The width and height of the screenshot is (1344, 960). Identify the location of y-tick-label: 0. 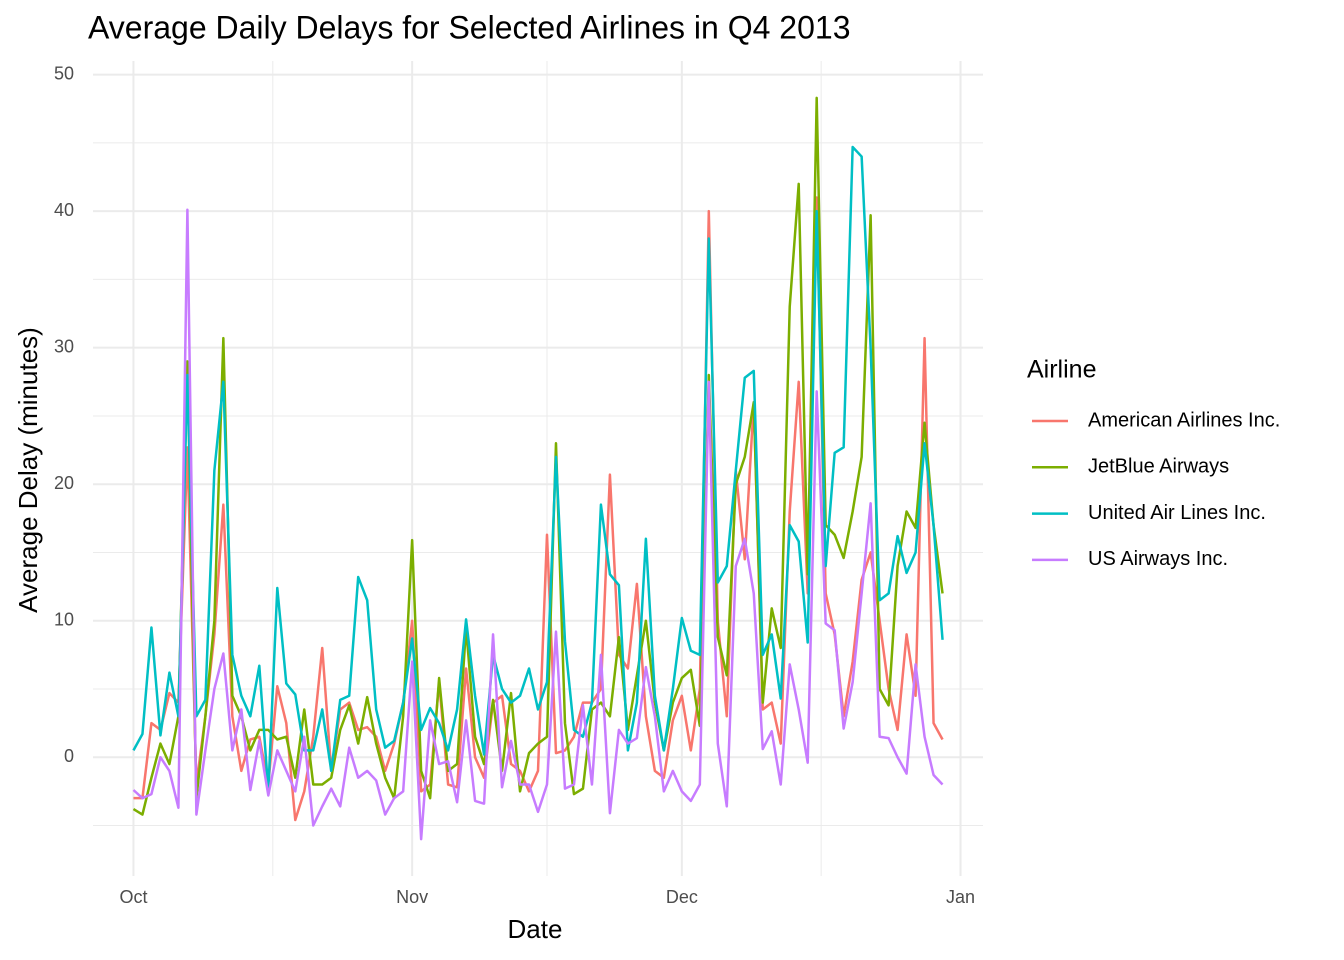
(69, 756).